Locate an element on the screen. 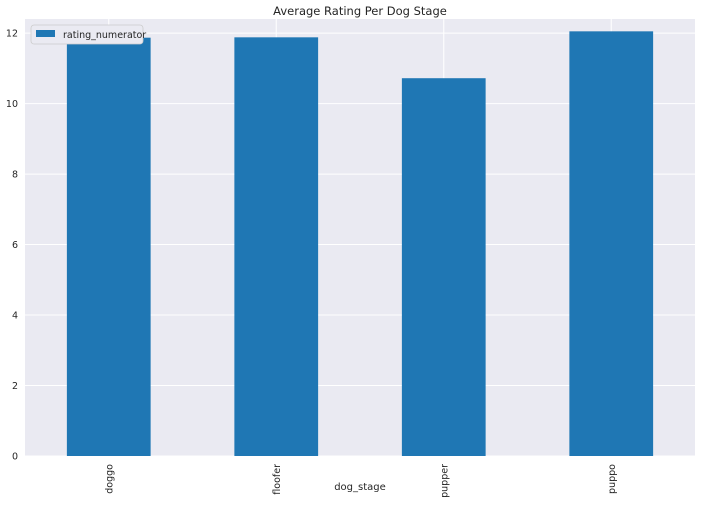 This screenshot has height=514, width=702. x-tick-label: pupper is located at coordinates (444, 481).